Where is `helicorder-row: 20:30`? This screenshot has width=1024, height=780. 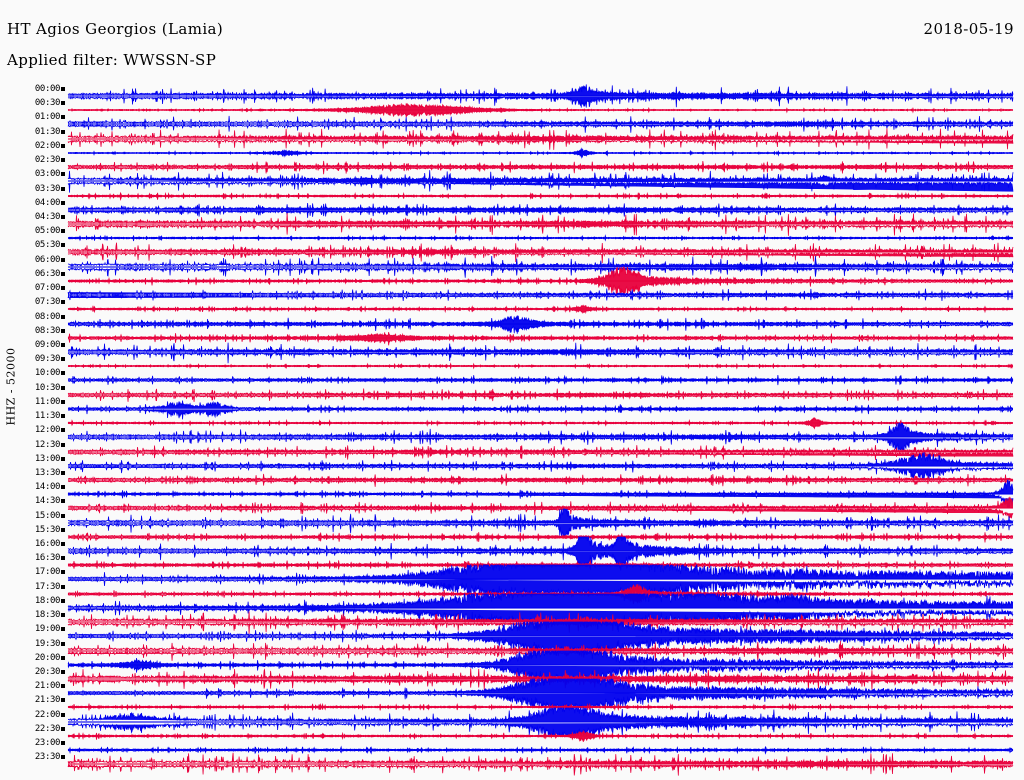
helicorder-row: 20:30 is located at coordinates (512, 679).